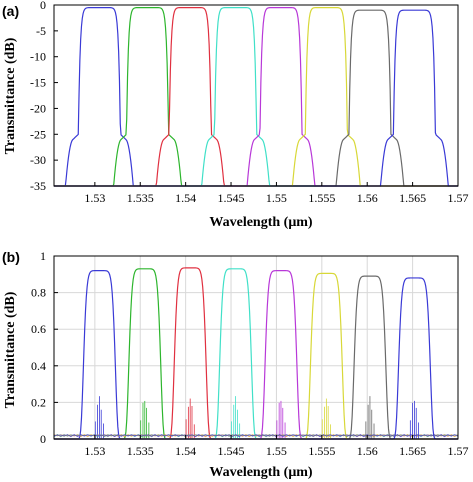  Describe the element at coordinates (94, 198) in the screenshot. I see `panel-a-xtick-label-0: 1.53` at that location.